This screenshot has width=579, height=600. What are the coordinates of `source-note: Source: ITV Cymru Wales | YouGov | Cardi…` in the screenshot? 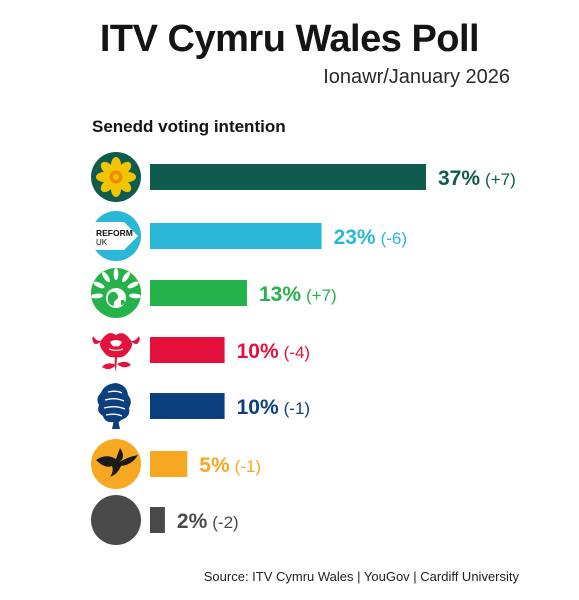 It's located at (361, 576).